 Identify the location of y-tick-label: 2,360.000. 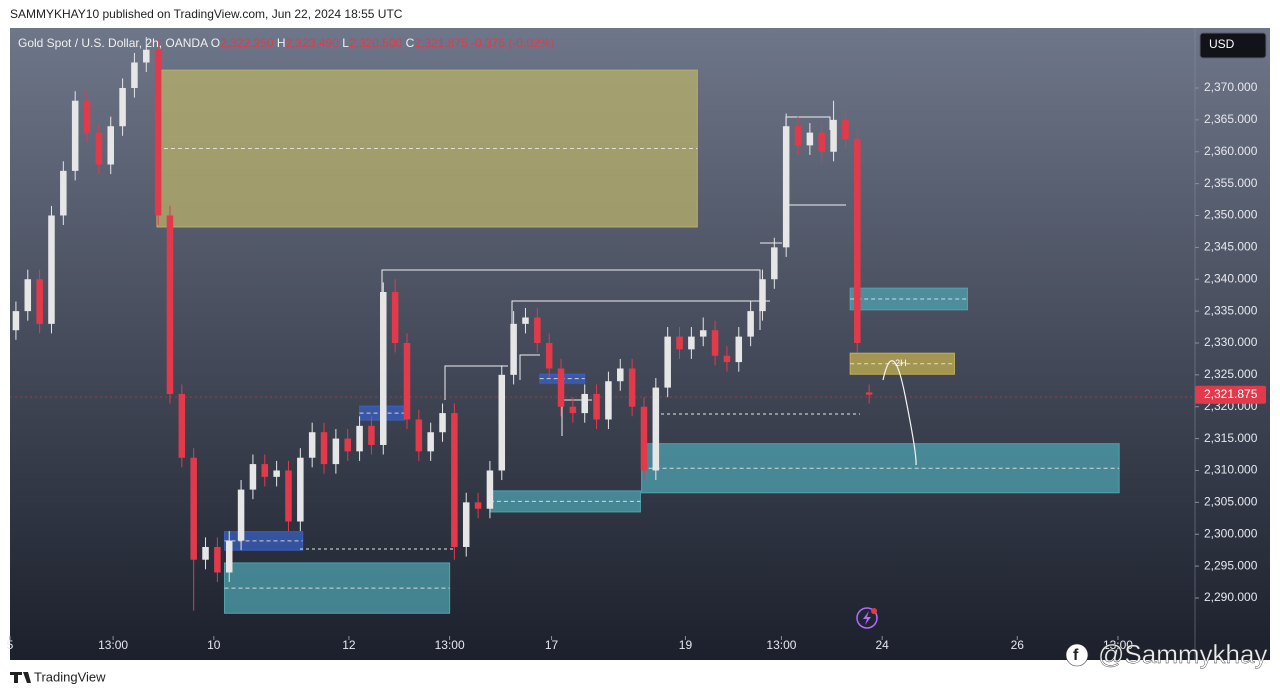
(1231, 151).